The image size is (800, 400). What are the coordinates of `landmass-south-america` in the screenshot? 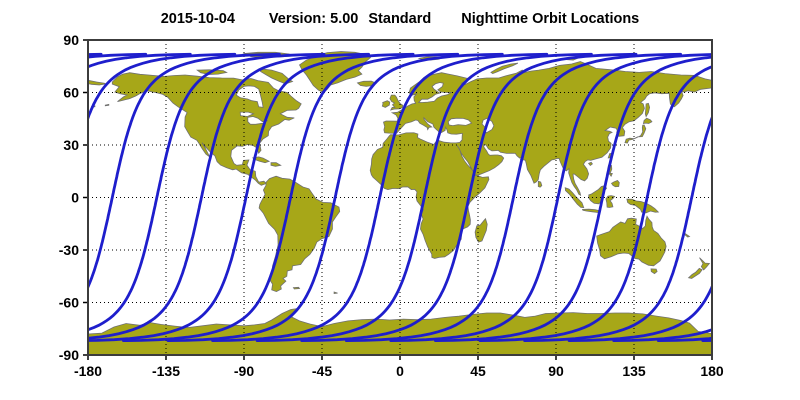 It's located at (299, 234).